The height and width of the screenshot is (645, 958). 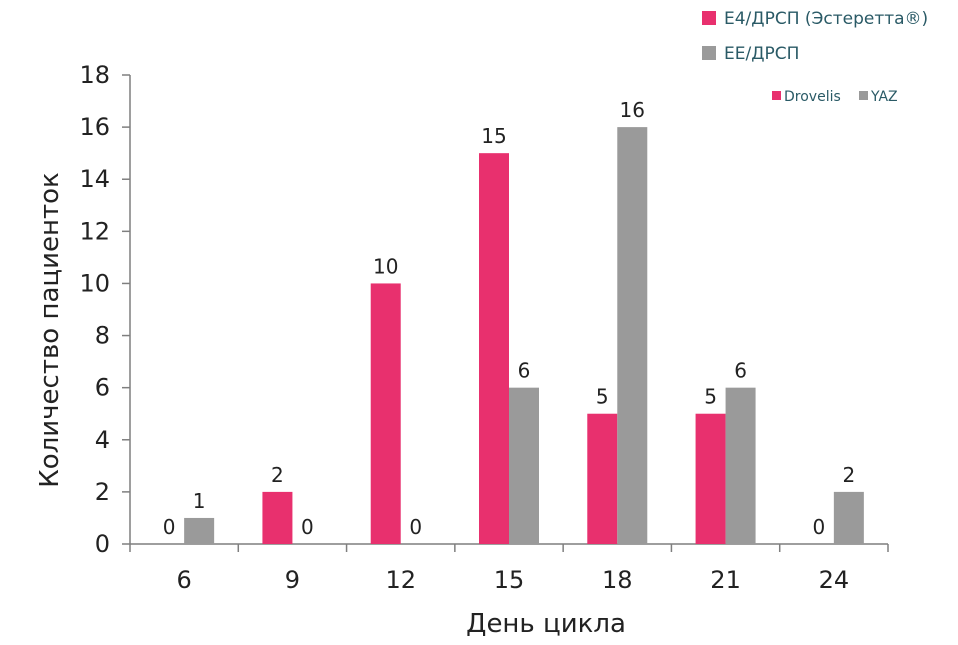 I want to click on legend: E4/ДРСП (Эстеретта®) ЕЕ/ДРСП, so click(x=815, y=36).